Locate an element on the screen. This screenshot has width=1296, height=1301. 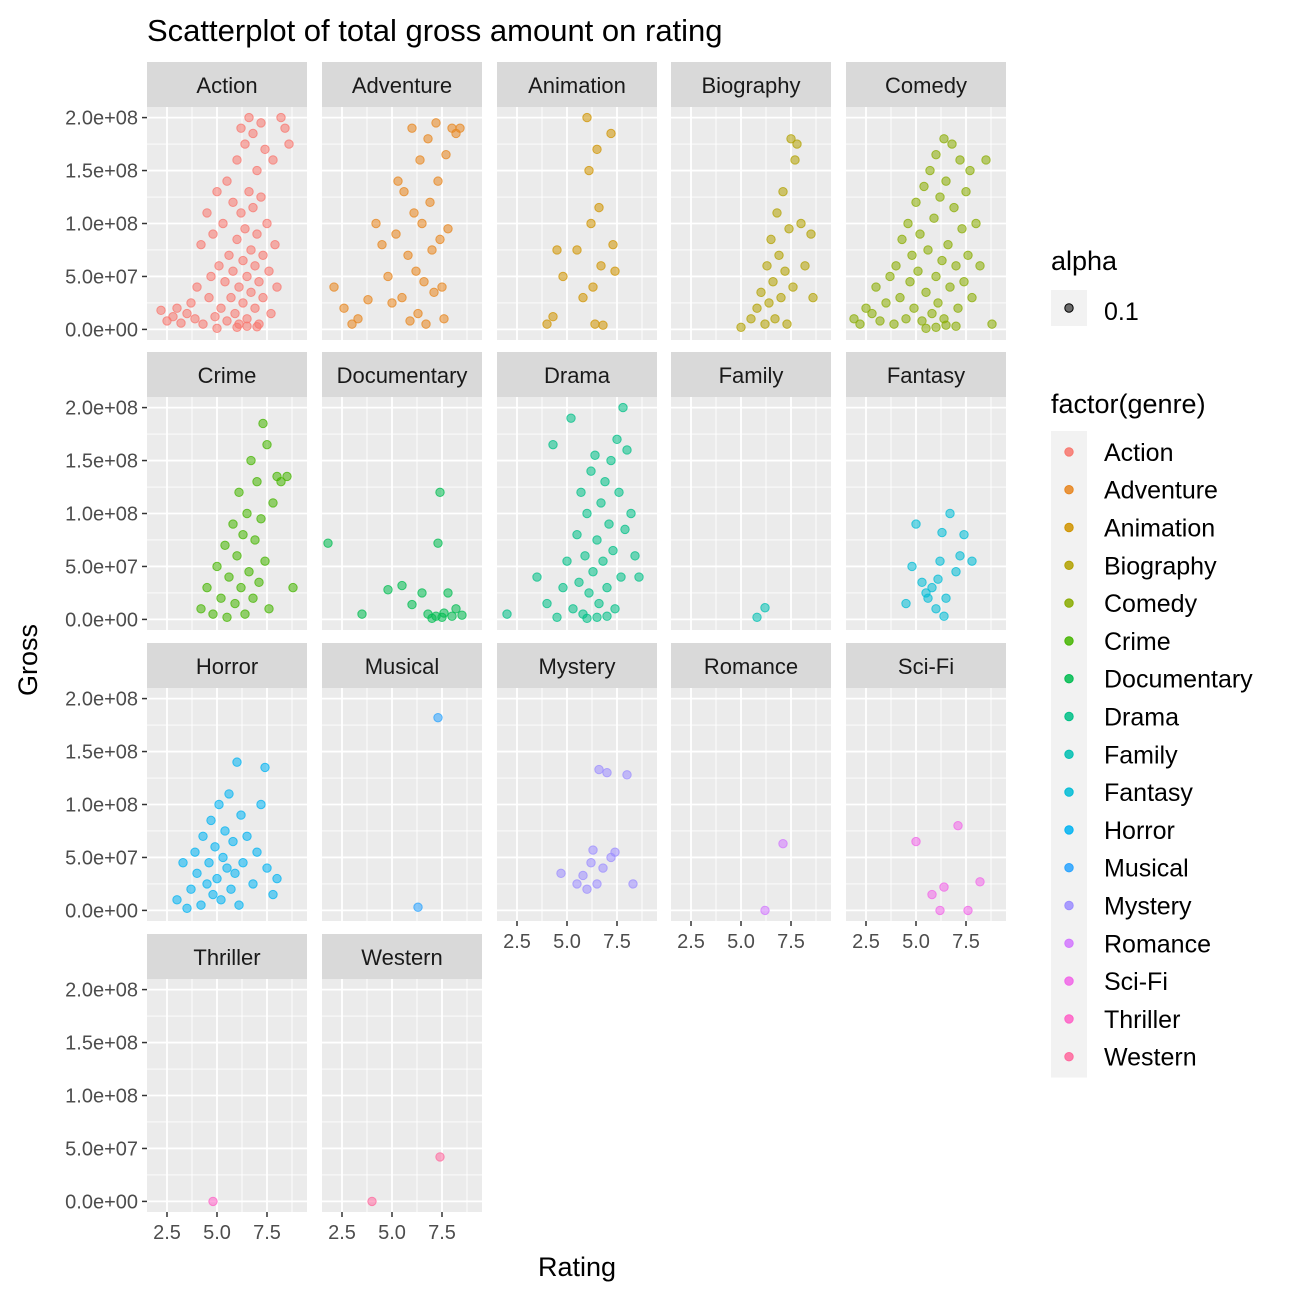
facet-panel-mystery: Mystery 2.5 5.0 7.5 is located at coordinates (577, 798).